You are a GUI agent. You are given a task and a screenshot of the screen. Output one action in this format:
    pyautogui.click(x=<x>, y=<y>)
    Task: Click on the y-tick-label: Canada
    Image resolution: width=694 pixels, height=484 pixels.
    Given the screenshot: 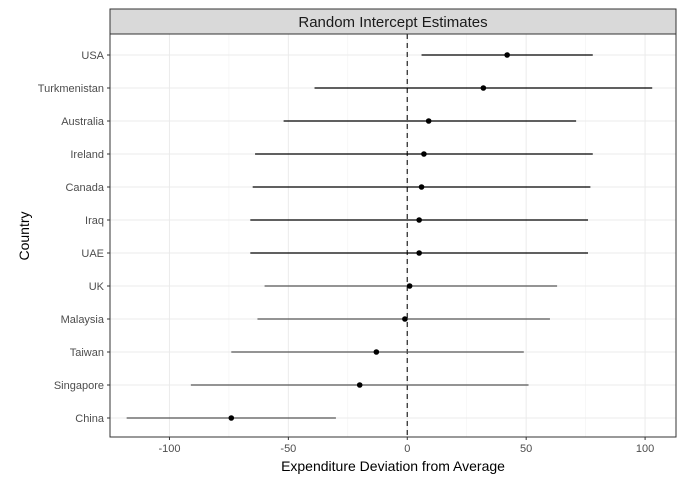 What is the action you would take?
    pyautogui.click(x=84, y=188)
    